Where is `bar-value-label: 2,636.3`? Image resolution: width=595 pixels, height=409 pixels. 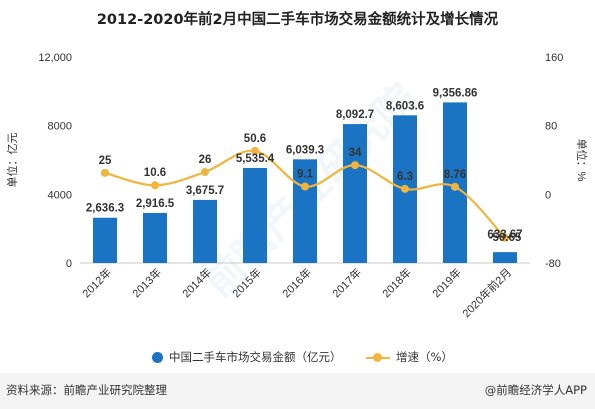
bar-value-label: 2,636.3 is located at coordinates (105, 209).